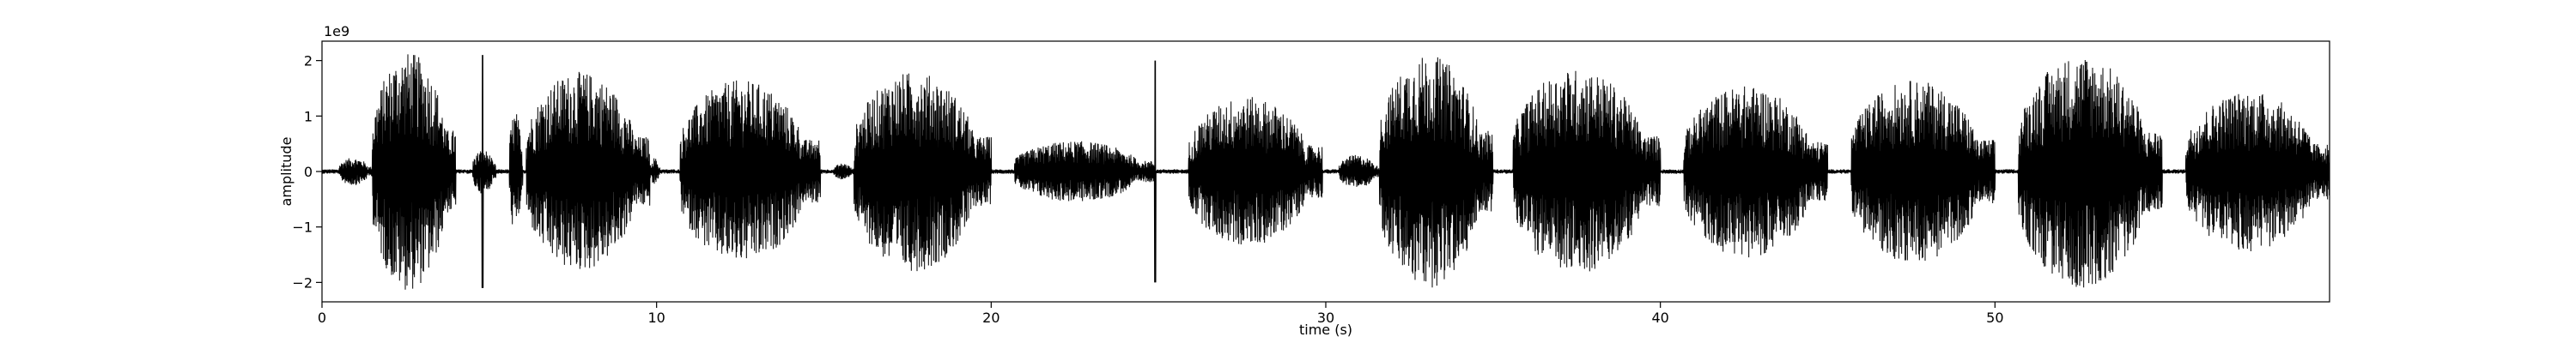 The image size is (2576, 343). I want to click on x-tick-label: 30, so click(1325, 318).